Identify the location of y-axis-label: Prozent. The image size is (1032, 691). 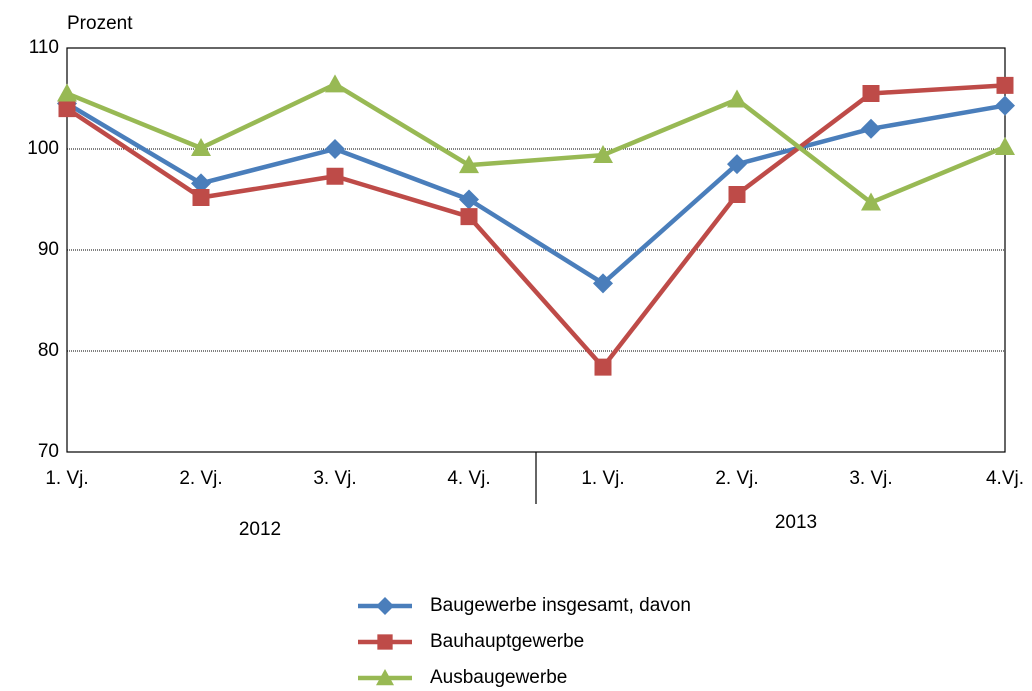
(100, 23).